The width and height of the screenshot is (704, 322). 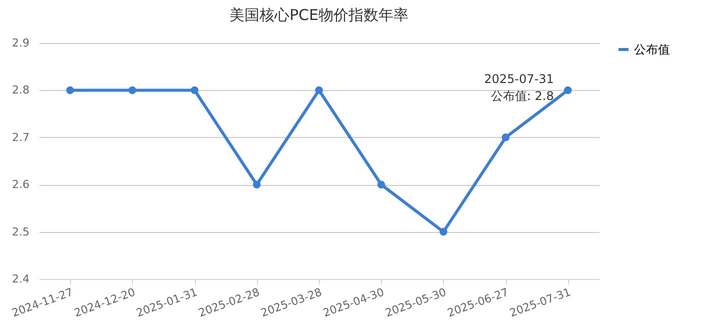 What do you see at coordinates (21, 231) in the screenshot?
I see `y-tick-label: 2.5` at bounding box center [21, 231].